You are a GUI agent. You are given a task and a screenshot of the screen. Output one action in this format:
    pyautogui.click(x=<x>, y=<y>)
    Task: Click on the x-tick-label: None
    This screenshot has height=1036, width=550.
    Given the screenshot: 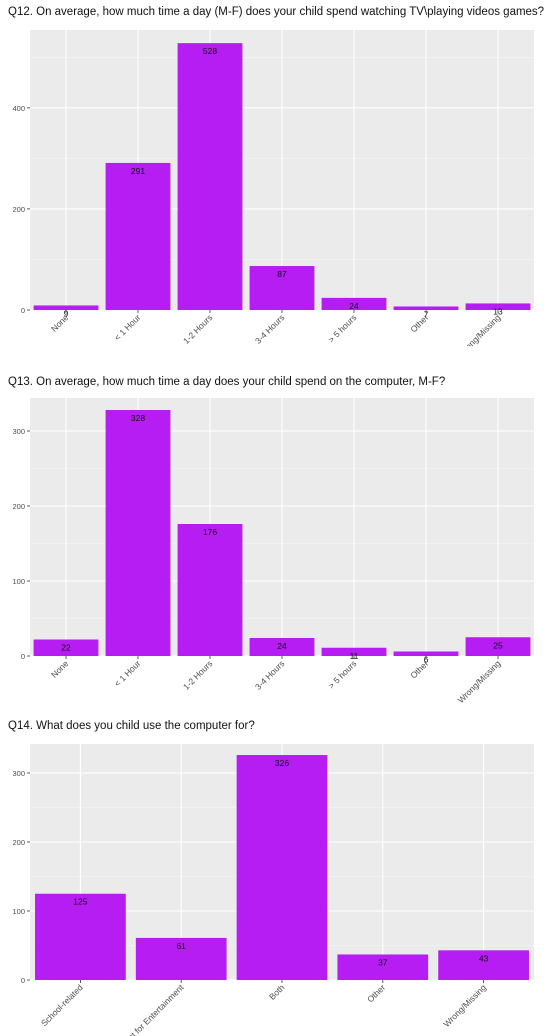 What is the action you would take?
    pyautogui.click(x=60, y=669)
    